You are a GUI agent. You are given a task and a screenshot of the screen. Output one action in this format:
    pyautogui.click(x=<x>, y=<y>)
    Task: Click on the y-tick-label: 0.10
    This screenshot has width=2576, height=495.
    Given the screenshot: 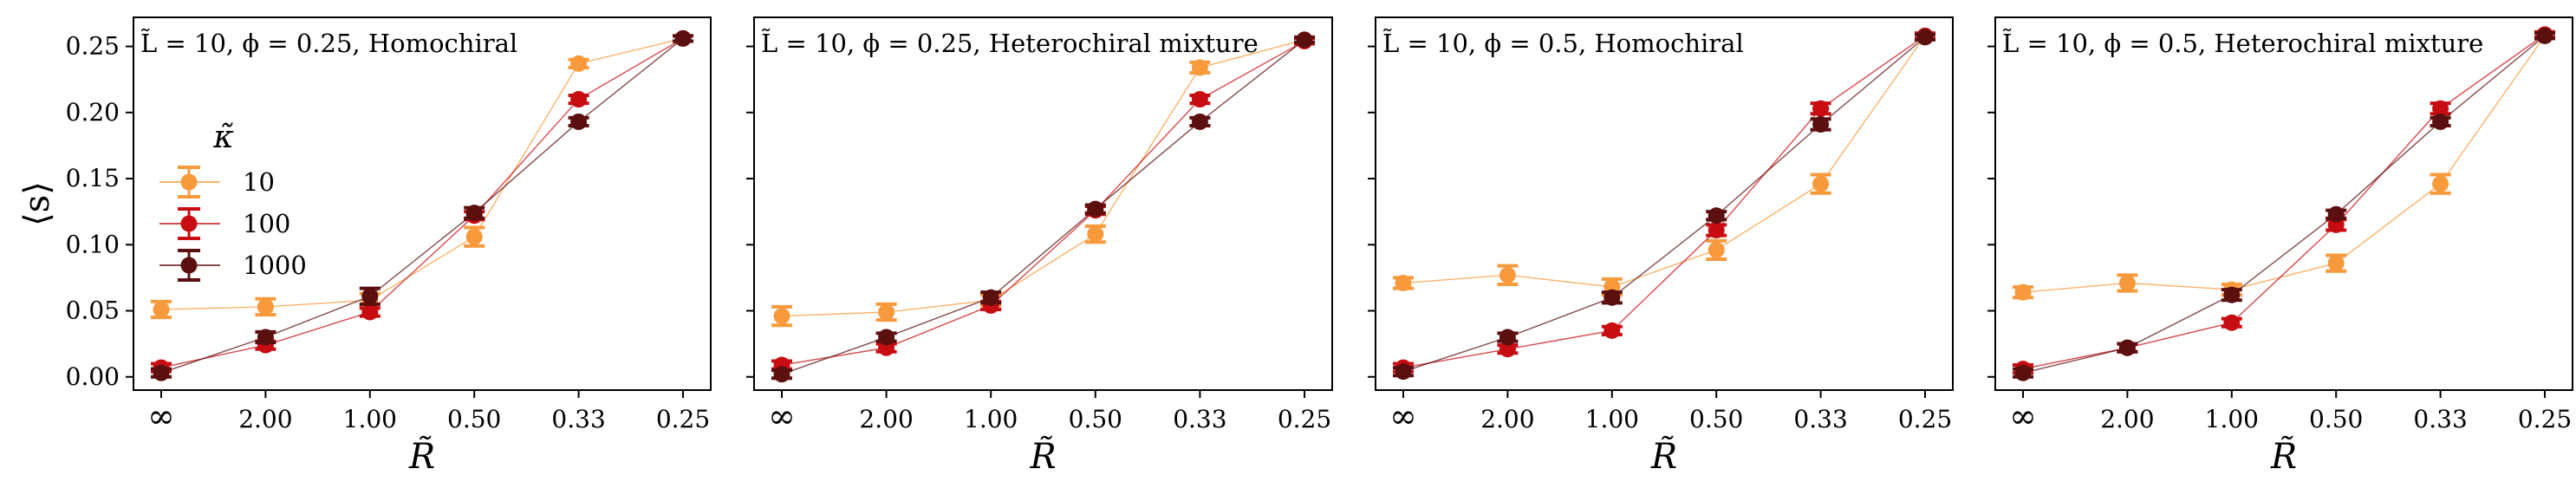 What is the action you would take?
    pyautogui.click(x=93, y=244)
    